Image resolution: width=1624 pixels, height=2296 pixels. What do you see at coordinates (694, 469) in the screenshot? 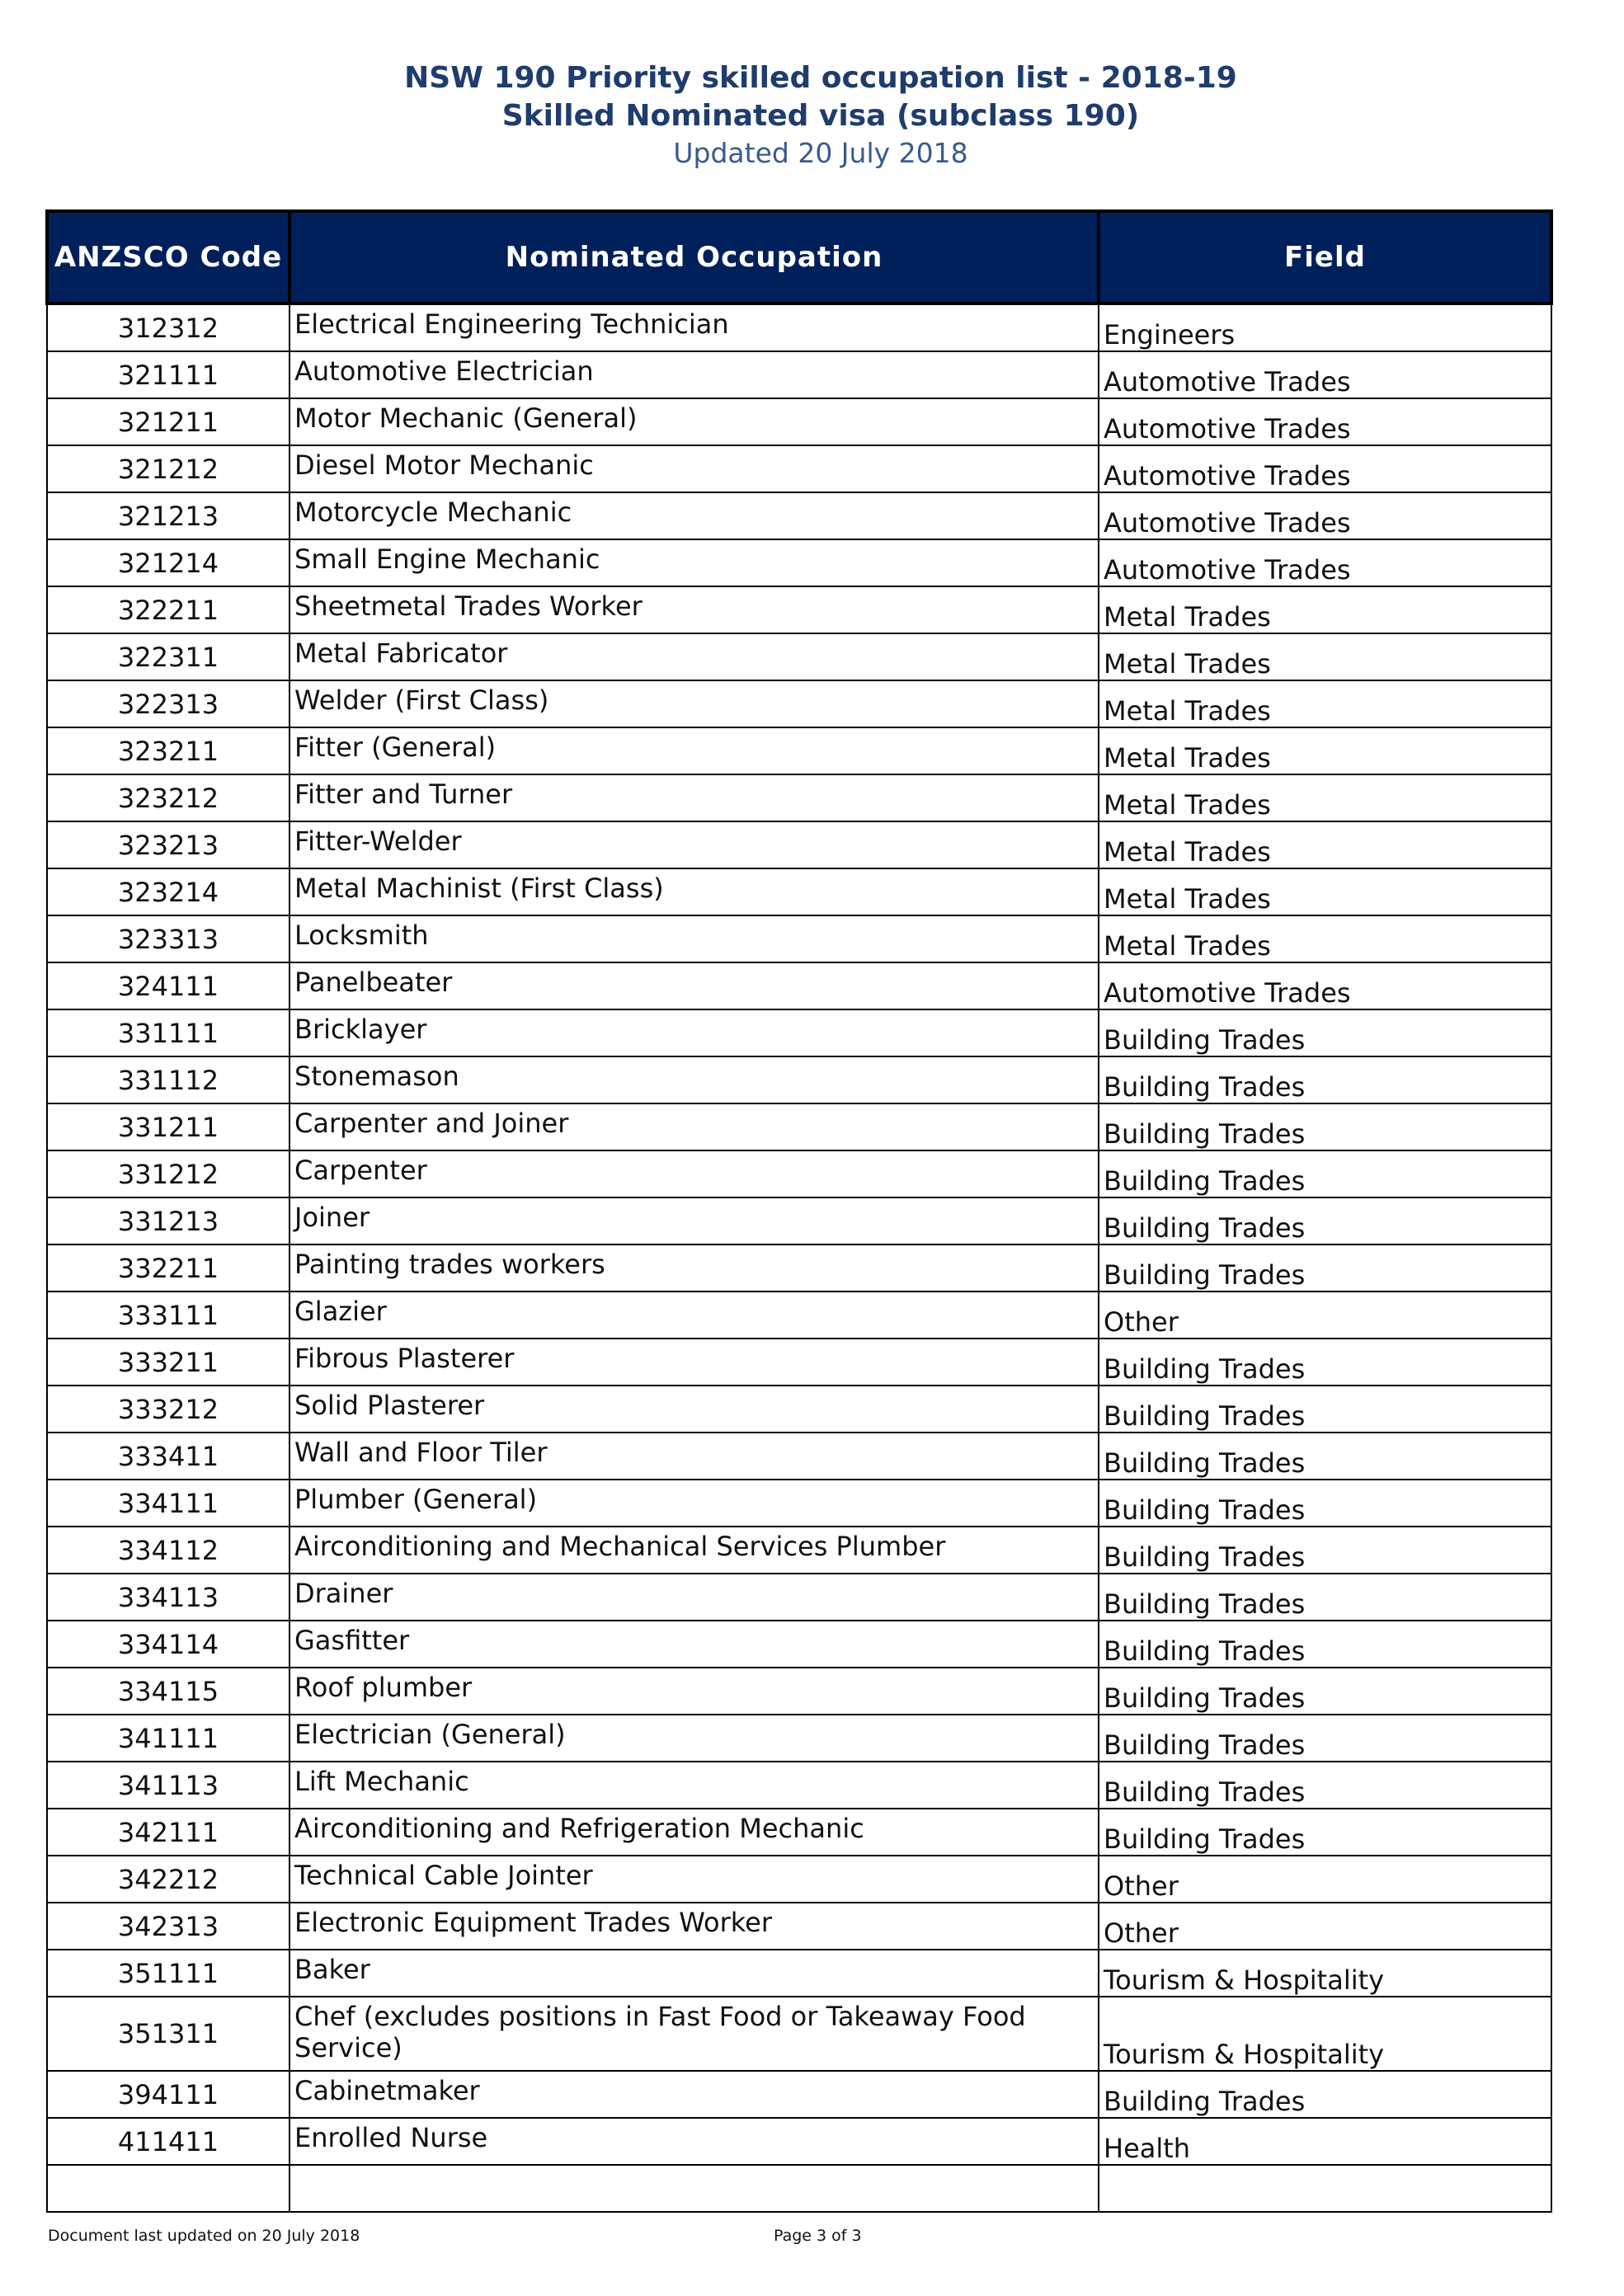
I see `occupation-cell: Diesel Motor Mechanic` at bounding box center [694, 469].